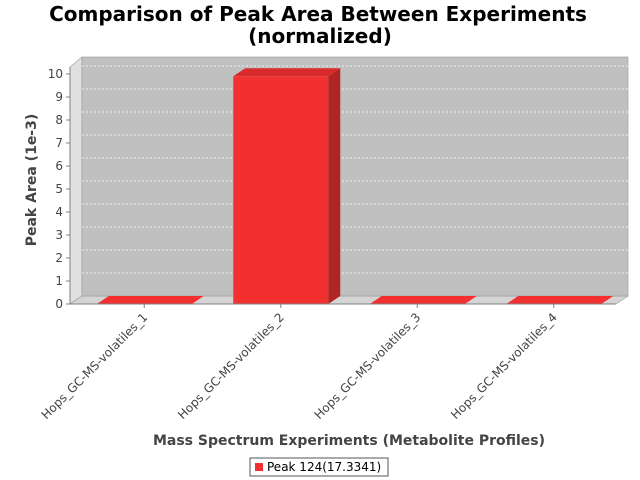 This screenshot has width=640, height=480. What do you see at coordinates (59, 212) in the screenshot?
I see `y-tick-label: 4` at bounding box center [59, 212].